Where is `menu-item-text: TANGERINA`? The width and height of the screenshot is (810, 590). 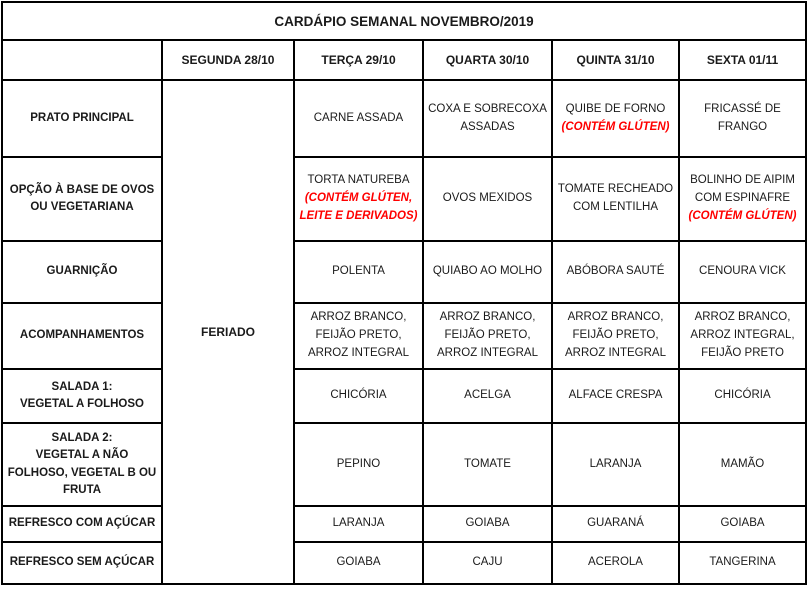
menu-item-text: TANGERINA is located at coordinates (742, 562).